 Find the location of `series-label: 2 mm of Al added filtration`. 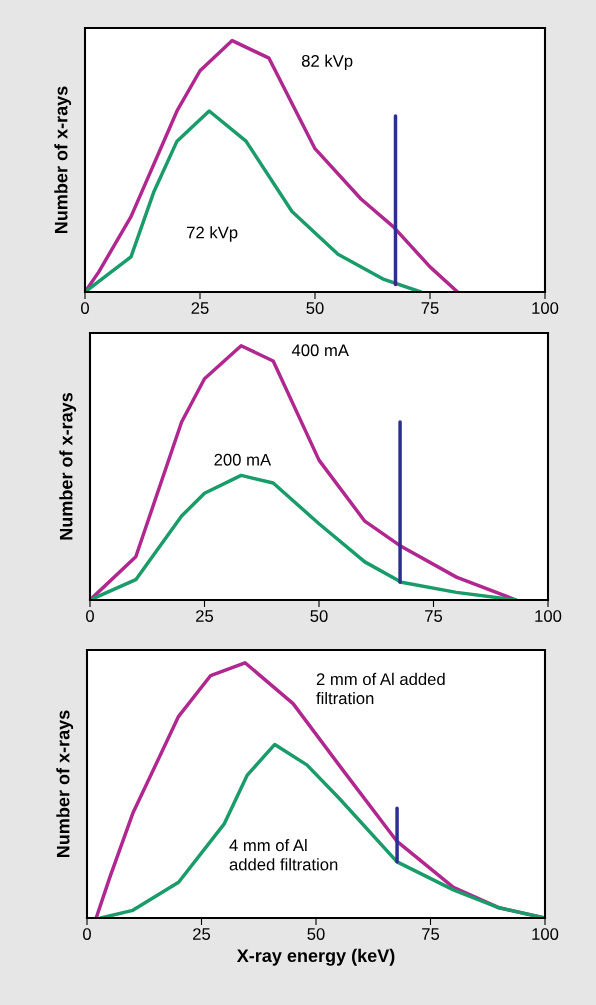

series-label: 2 mm of Al added filtration is located at coordinates (380, 688).